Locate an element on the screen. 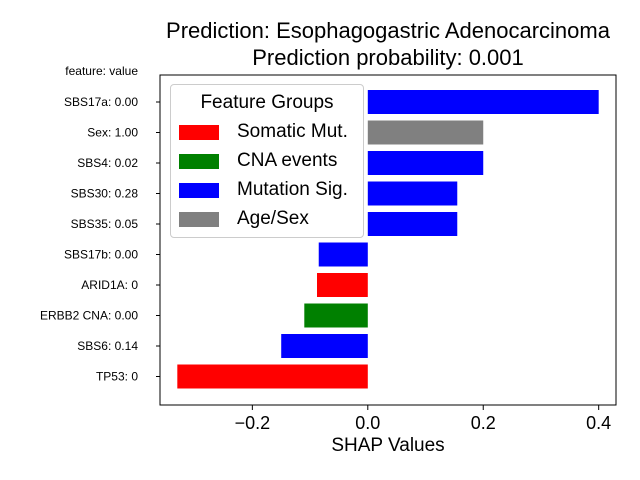 The height and width of the screenshot is (480, 640). x-tick-label: −0.2 is located at coordinates (253, 423).